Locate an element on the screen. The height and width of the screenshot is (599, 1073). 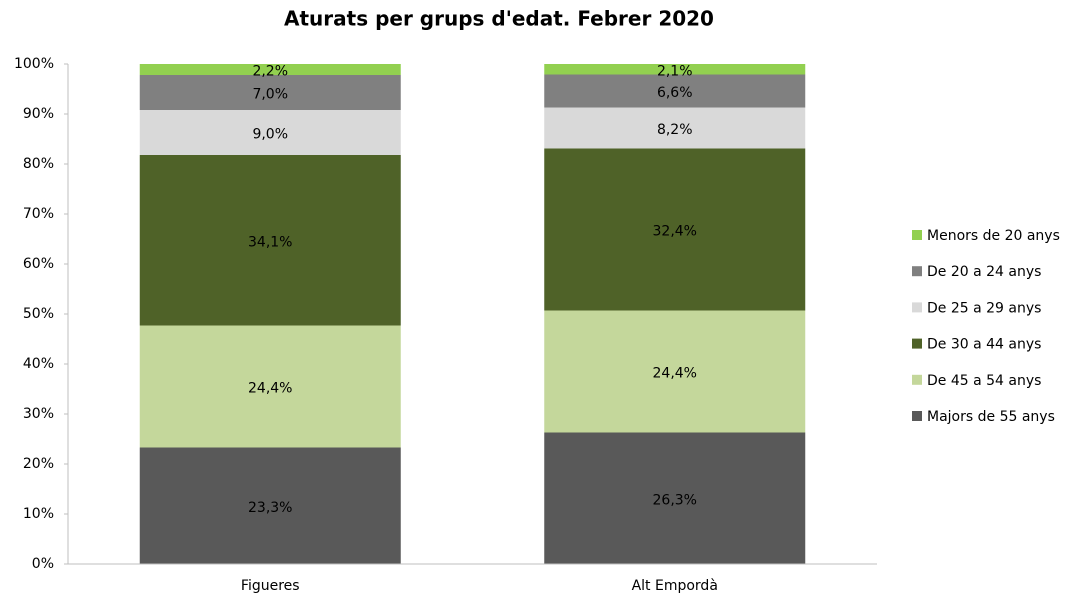
data-label: 2,1% is located at coordinates (675, 71).